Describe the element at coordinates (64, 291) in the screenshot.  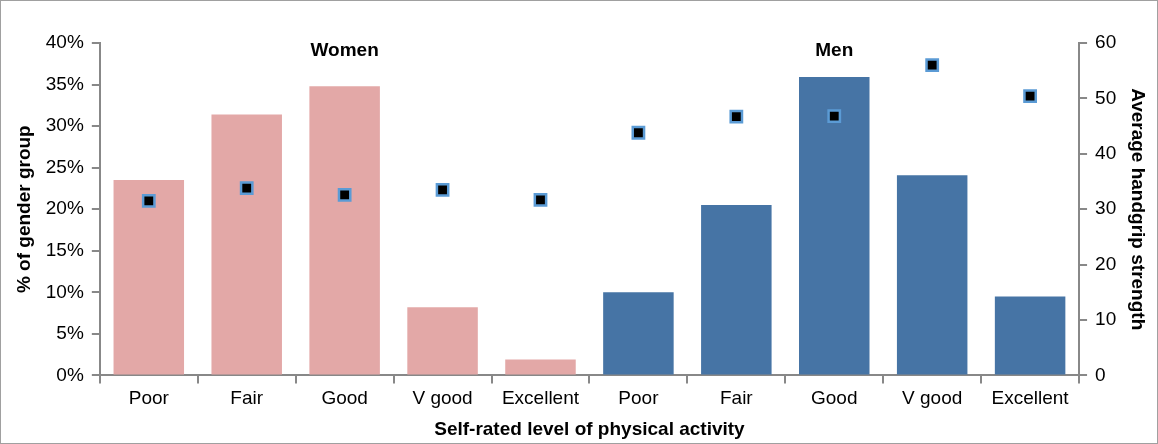
I see `y-tick-label: 10%` at that location.